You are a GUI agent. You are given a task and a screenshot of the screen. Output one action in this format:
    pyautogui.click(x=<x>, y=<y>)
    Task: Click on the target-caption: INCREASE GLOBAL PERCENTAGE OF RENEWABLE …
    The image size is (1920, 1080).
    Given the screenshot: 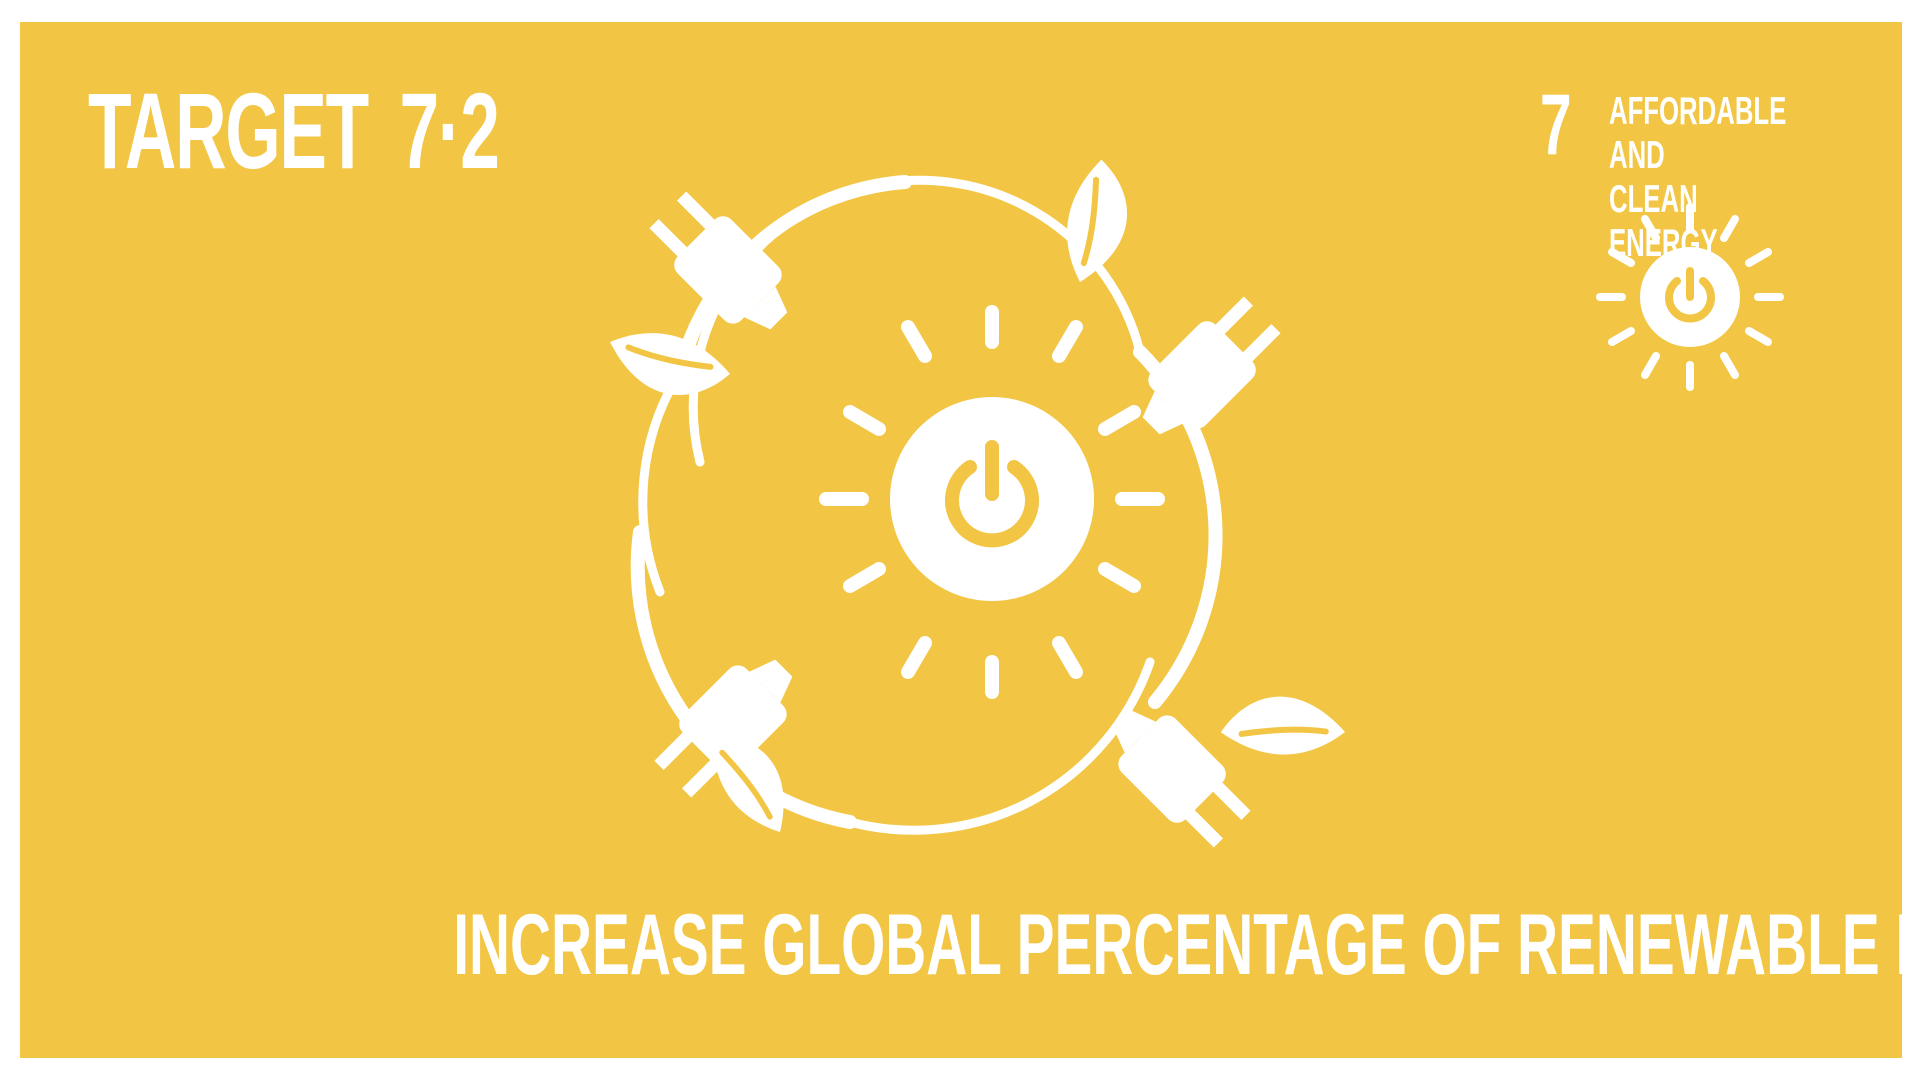 What is the action you would take?
    pyautogui.click(x=961, y=945)
    